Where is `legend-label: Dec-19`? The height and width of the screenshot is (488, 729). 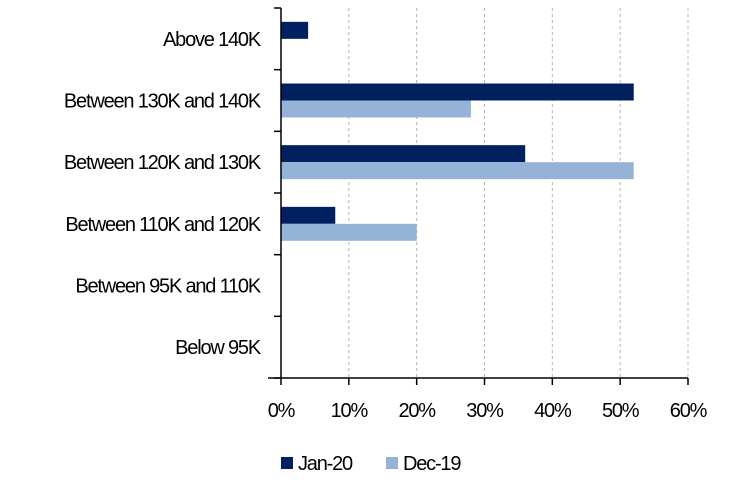 legend-label: Dec-19 is located at coordinates (432, 464).